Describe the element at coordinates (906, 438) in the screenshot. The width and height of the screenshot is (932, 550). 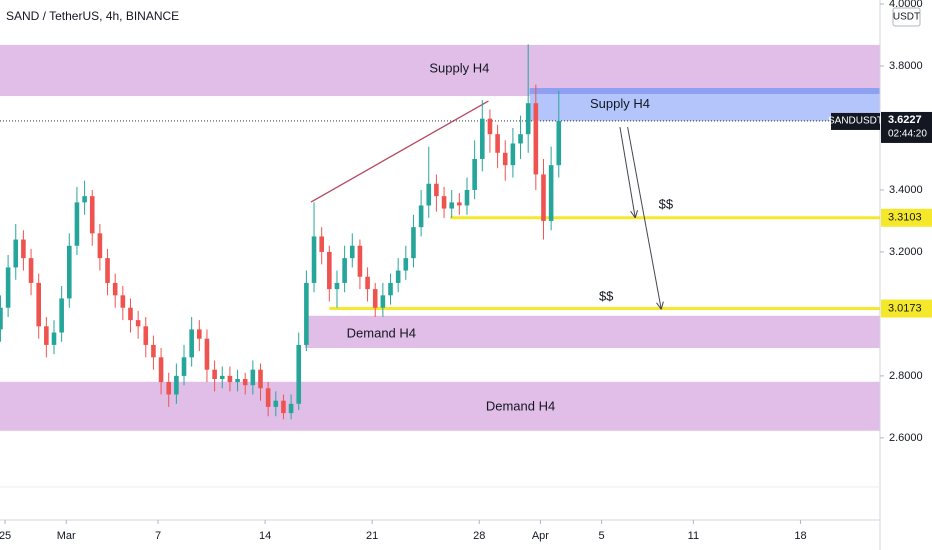
I see `y-tick-label: 2.6000` at that location.